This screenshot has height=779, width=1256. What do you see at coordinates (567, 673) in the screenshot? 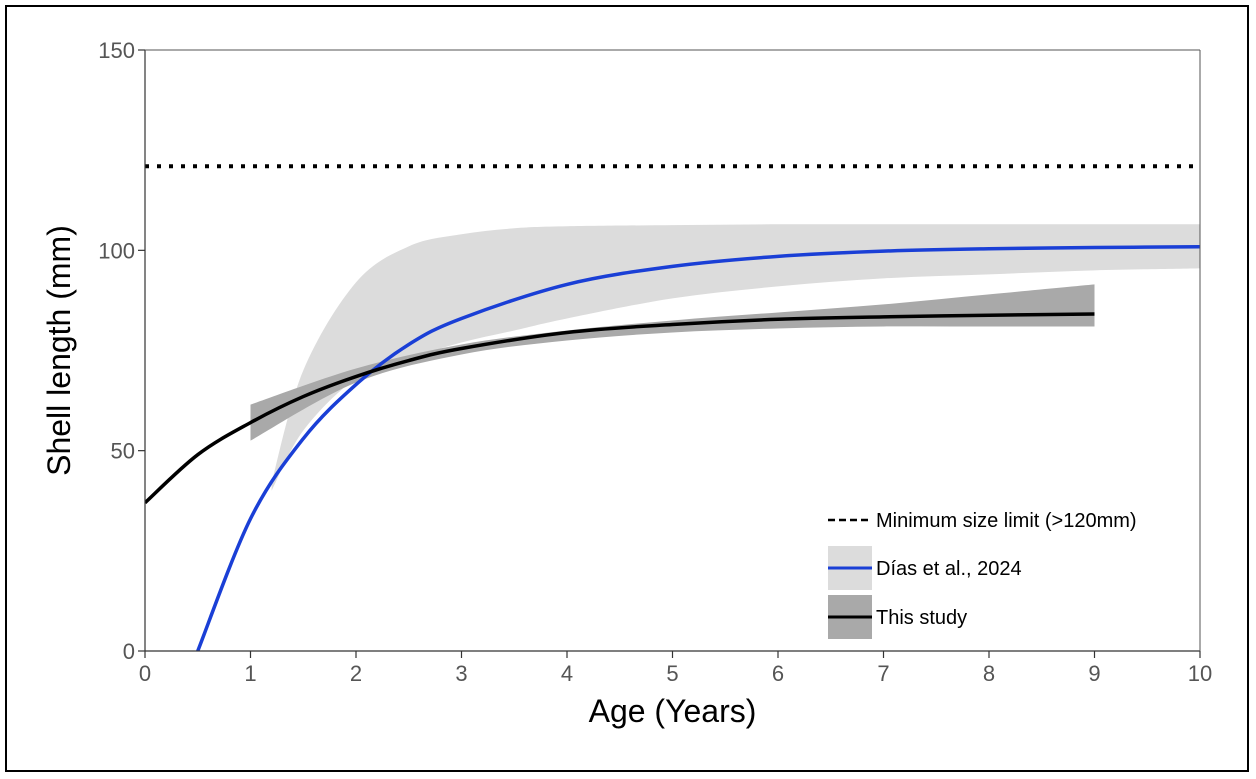
I see `x-tick-label: 4` at bounding box center [567, 673].